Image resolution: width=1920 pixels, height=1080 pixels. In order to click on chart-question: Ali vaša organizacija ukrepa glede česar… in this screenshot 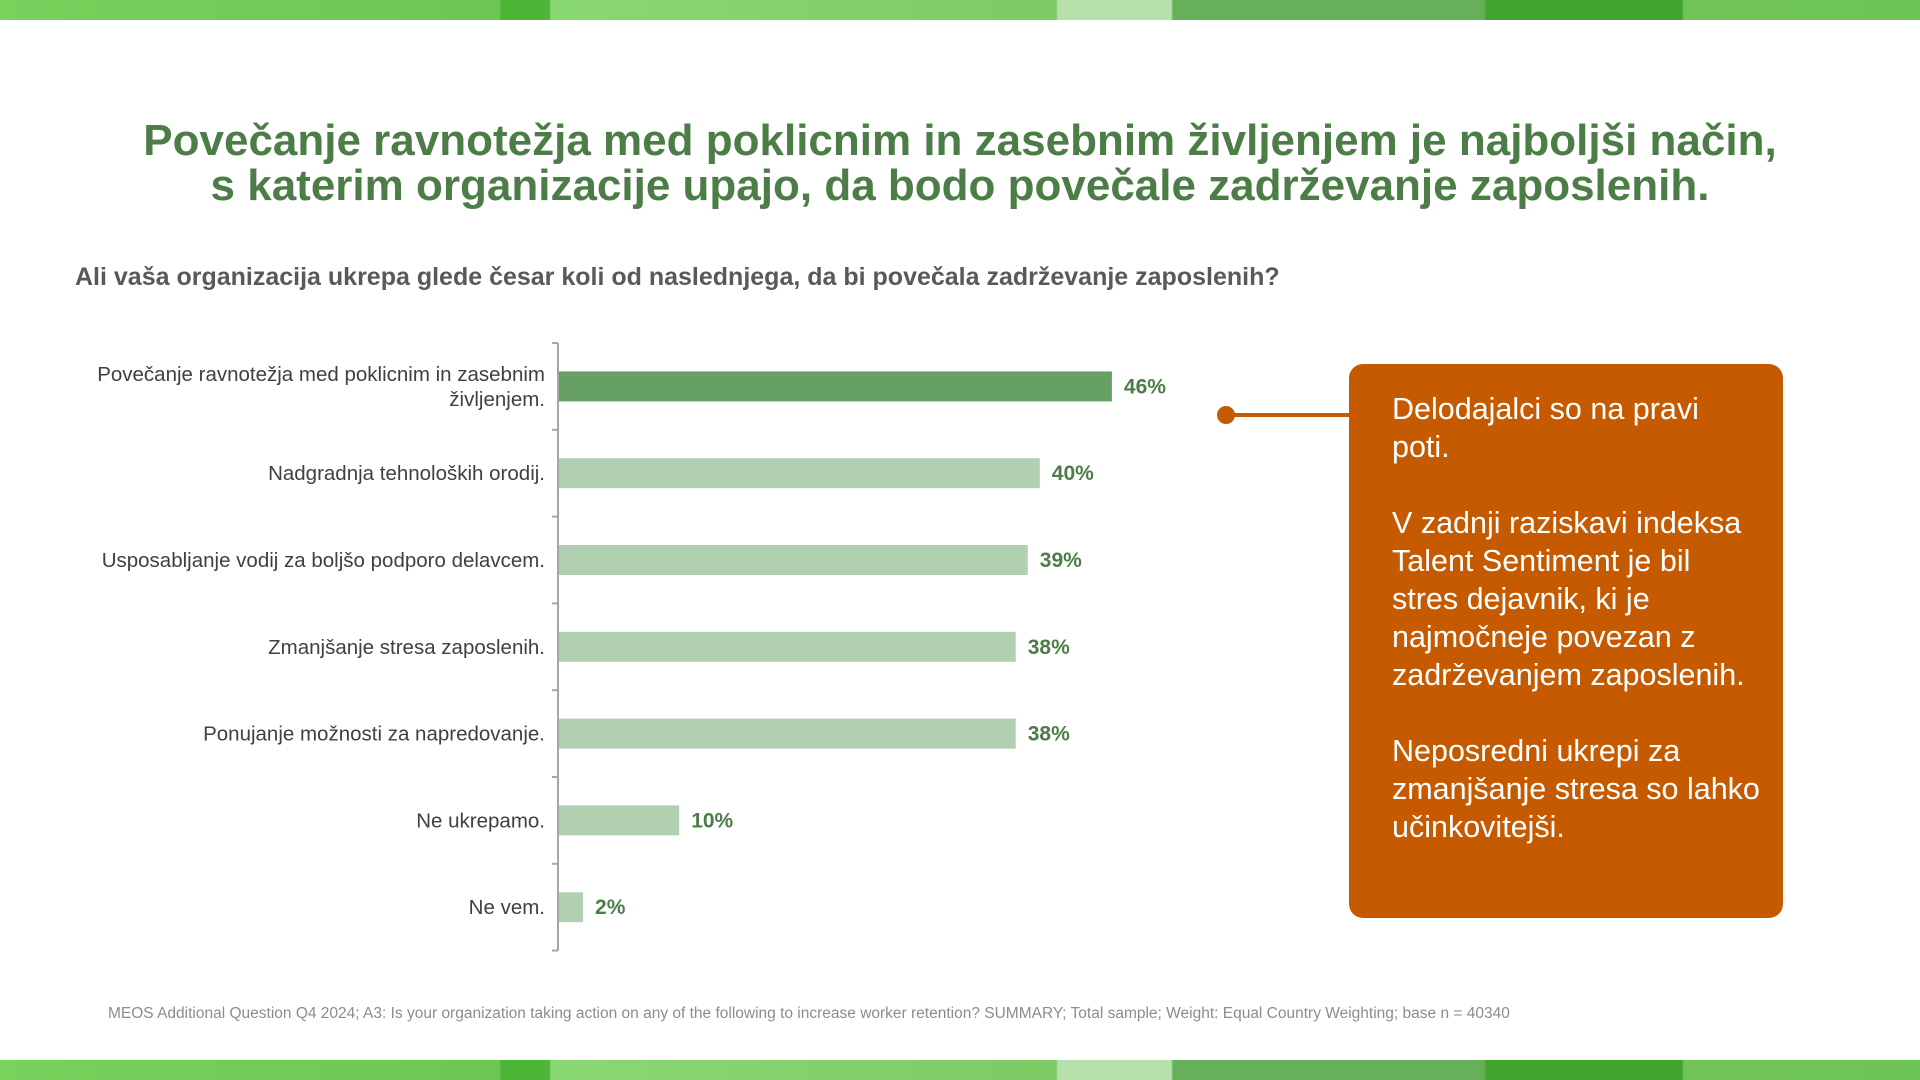, I will do `click(677, 277)`.